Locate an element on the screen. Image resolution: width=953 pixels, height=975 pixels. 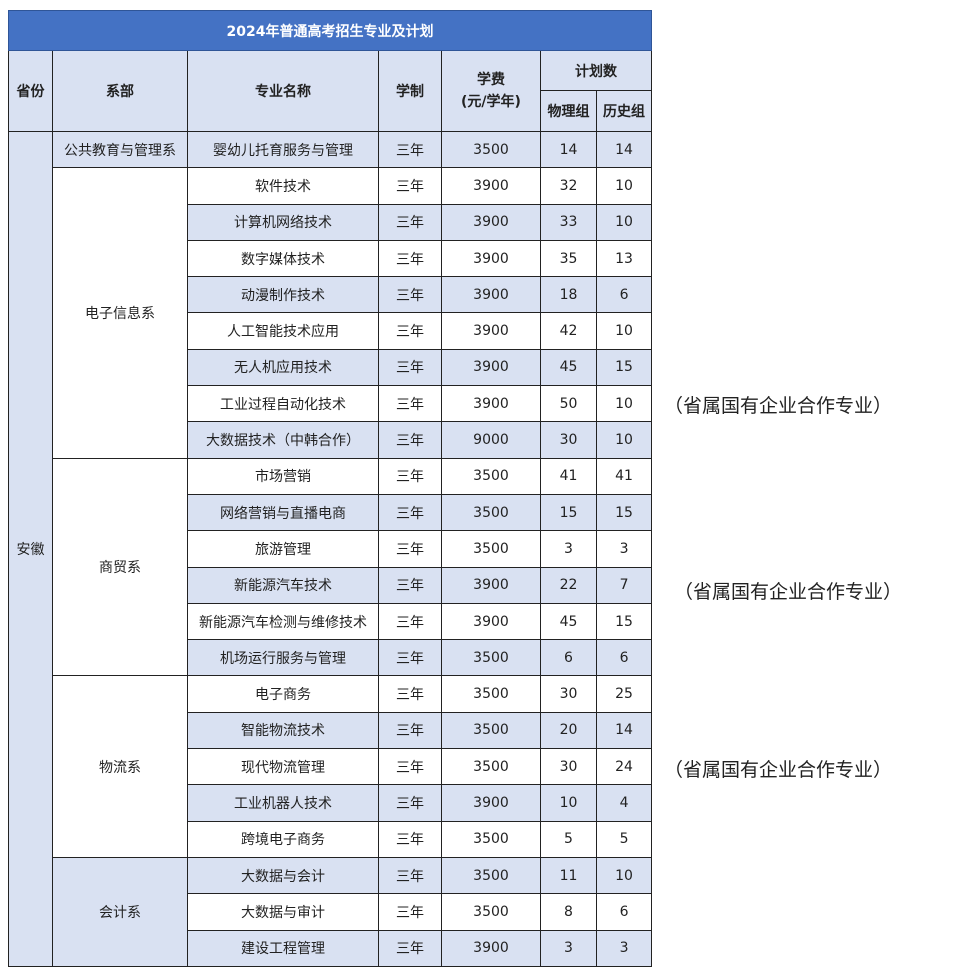
table-row: 会计系 大数据与会计 三年 3500 11 10 is located at coordinates (331, 911).